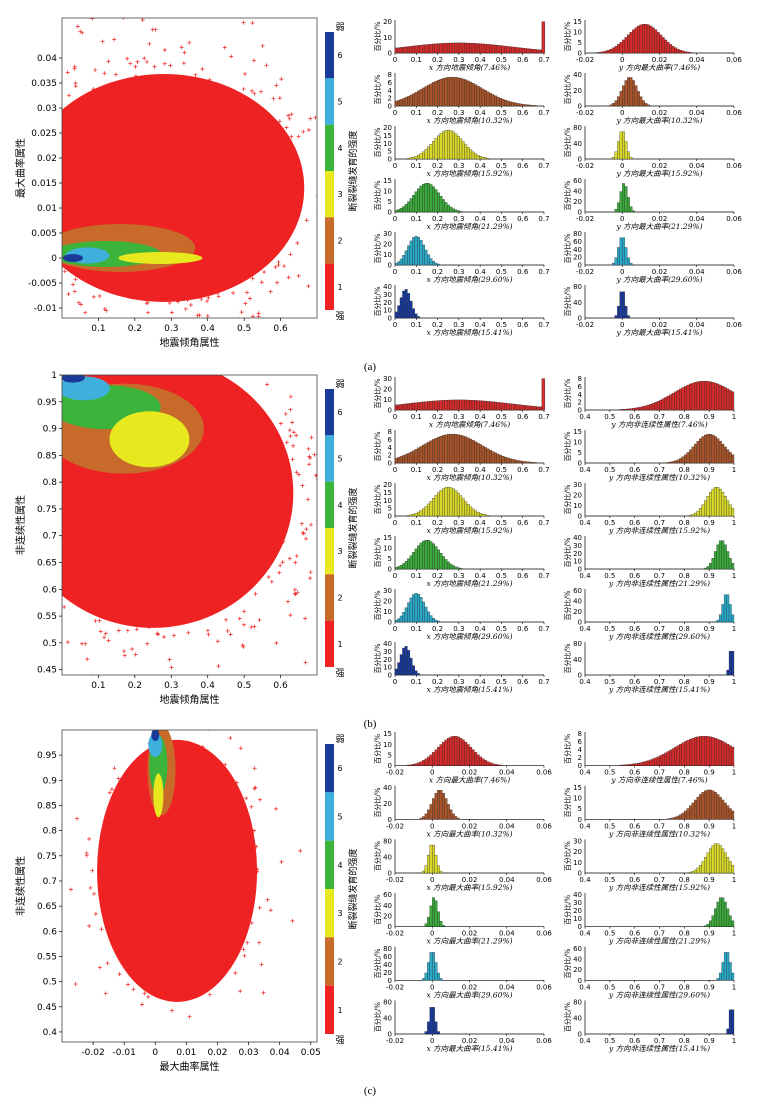 The image size is (765, 1100). Describe the element at coordinates (469, 173) in the screenshot. I see `hist-x-title: x 方向地震倾角(15.92%)` at that location.